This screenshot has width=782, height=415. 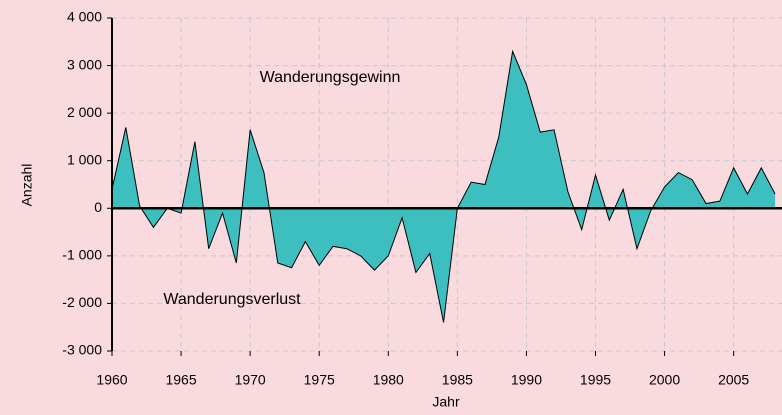 What do you see at coordinates (27, 185) in the screenshot?
I see `y-axis-title: Anzahl` at bounding box center [27, 185].